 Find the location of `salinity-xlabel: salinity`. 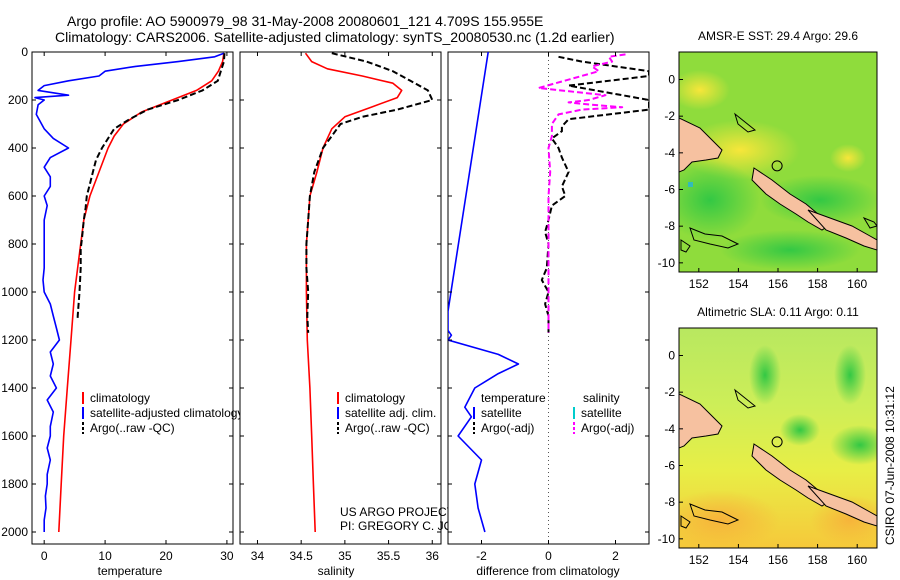

salinity-xlabel: salinity is located at coordinates (336, 571).